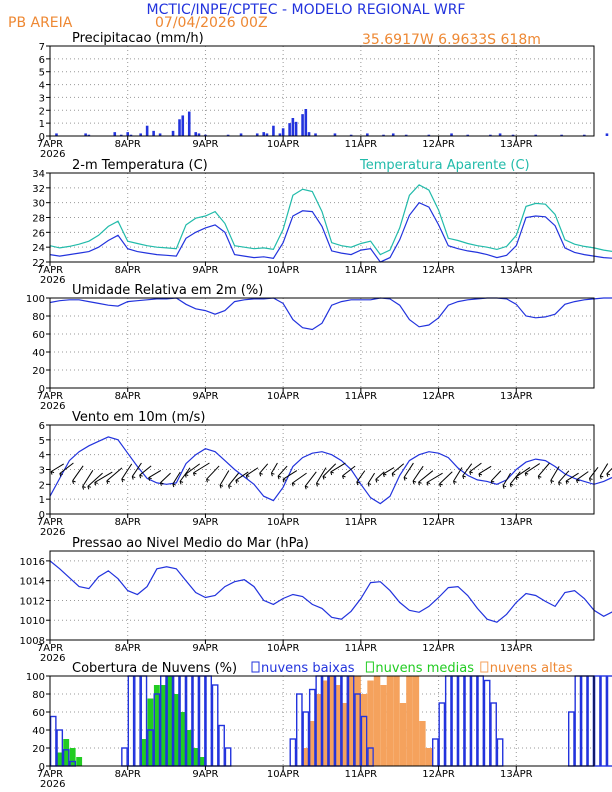 This screenshot has width=612, height=792. Describe the element at coordinates (330, 591) in the screenshot. I see `series-line` at that location.